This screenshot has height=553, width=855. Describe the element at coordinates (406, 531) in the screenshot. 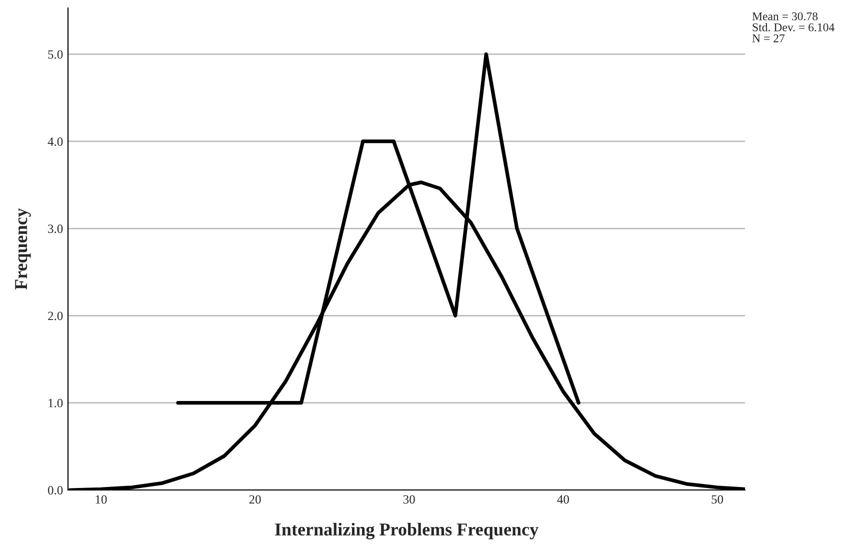

I see `x-axis-title: Internalizing Problems Frequency` at that location.